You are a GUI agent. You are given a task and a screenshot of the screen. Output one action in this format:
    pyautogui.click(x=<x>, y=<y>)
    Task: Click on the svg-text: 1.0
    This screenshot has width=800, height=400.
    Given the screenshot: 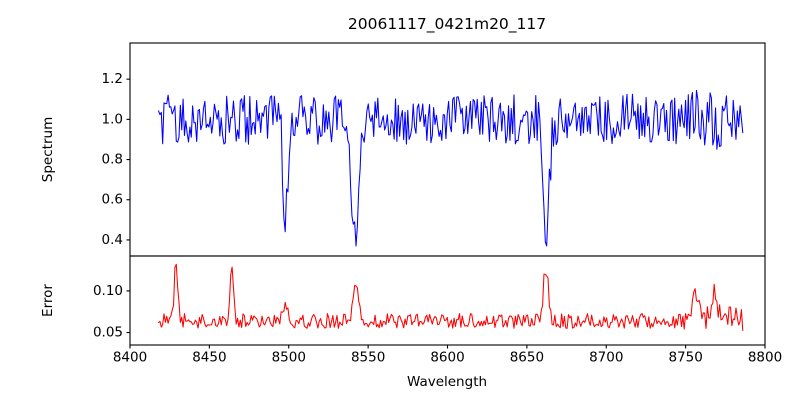 What is the action you would take?
    pyautogui.click(x=112, y=119)
    